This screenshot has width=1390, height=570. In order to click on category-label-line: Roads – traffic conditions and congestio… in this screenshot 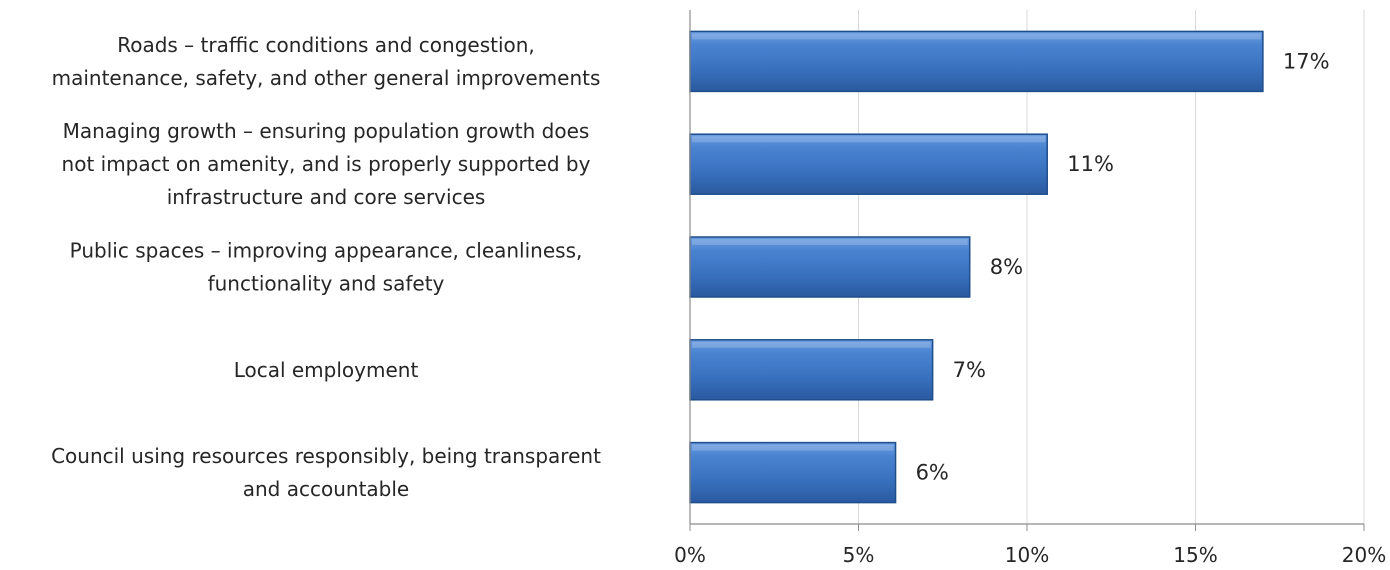, I will do `click(326, 45)`.